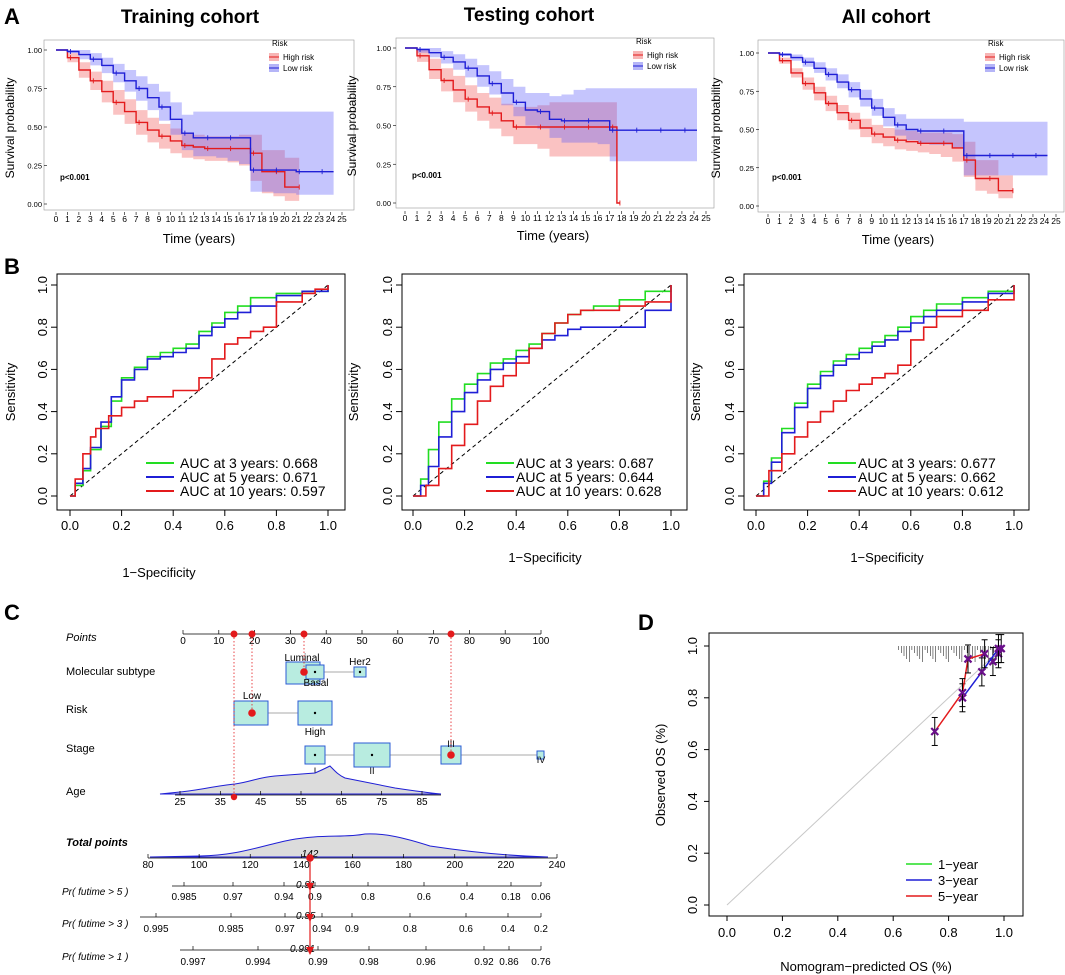 The image size is (1065, 975). I want to click on panel-letter-b: B, so click(12, 266).